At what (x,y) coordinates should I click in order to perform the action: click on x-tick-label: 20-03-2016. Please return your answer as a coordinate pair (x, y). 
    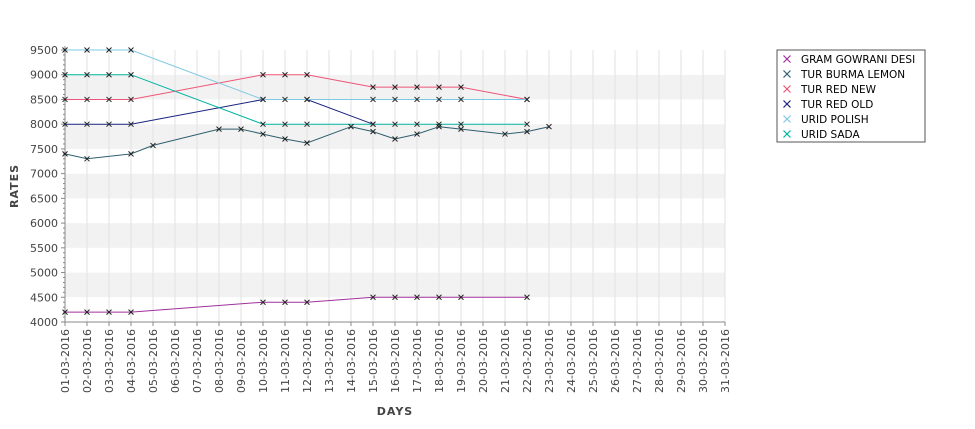
    Looking at the image, I should click on (483, 361).